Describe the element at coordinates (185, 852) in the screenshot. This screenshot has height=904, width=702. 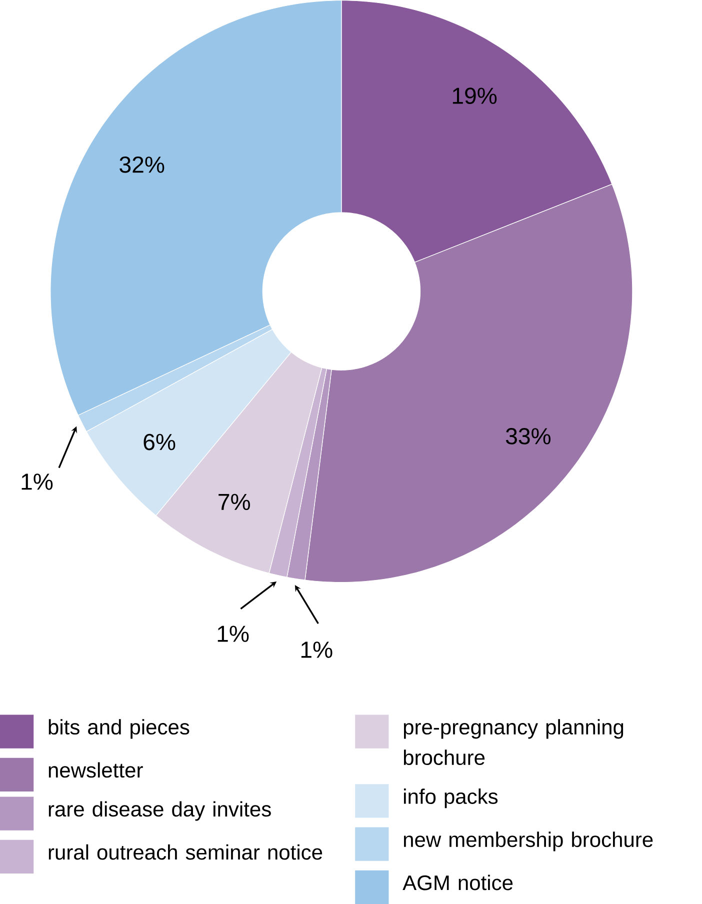
I see `legend-label: rural outreach seminar notice` at that location.